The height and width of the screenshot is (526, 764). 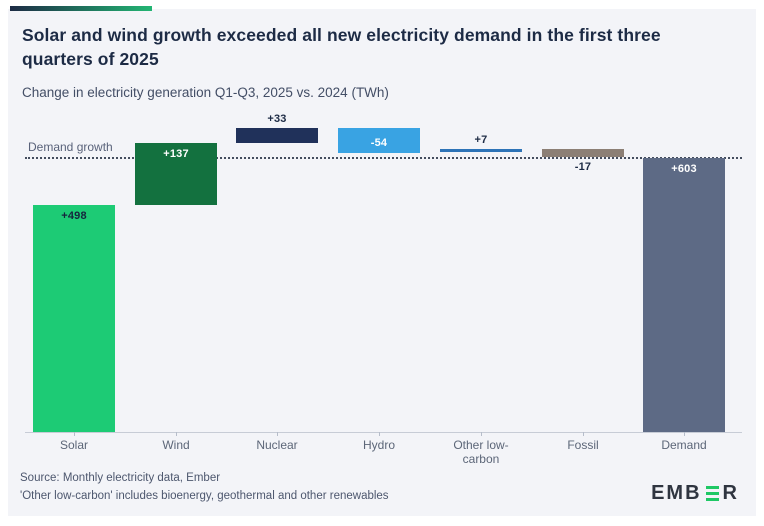 What do you see at coordinates (383, 158) in the screenshot?
I see `demand-growth-reference-line` at bounding box center [383, 158].